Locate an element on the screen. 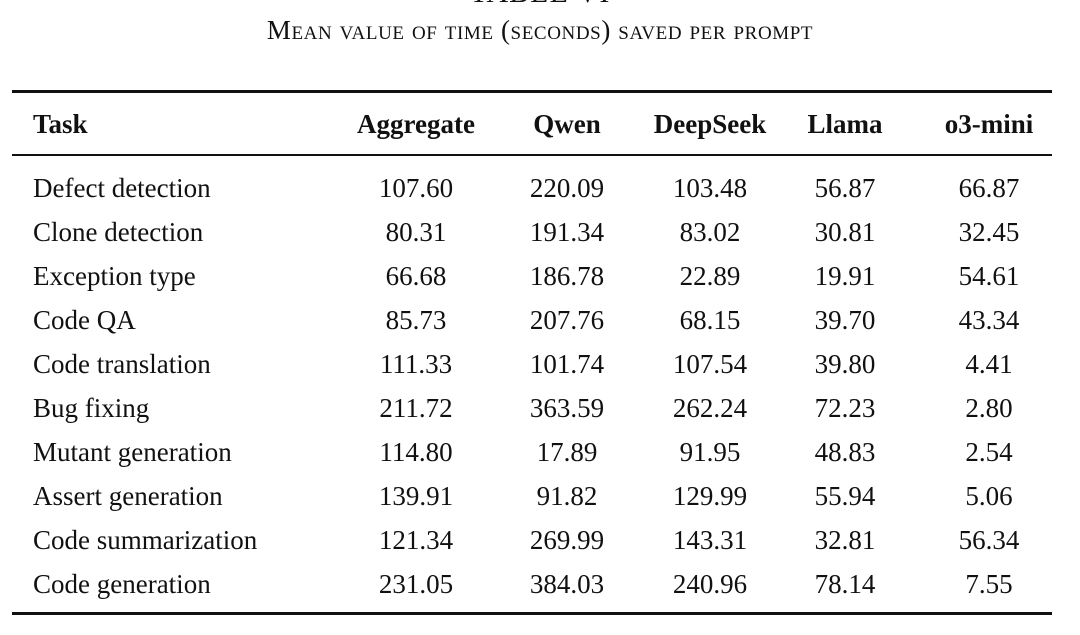 The image size is (1080, 635). cell-o3-mini: 7.55 is located at coordinates (989, 583).